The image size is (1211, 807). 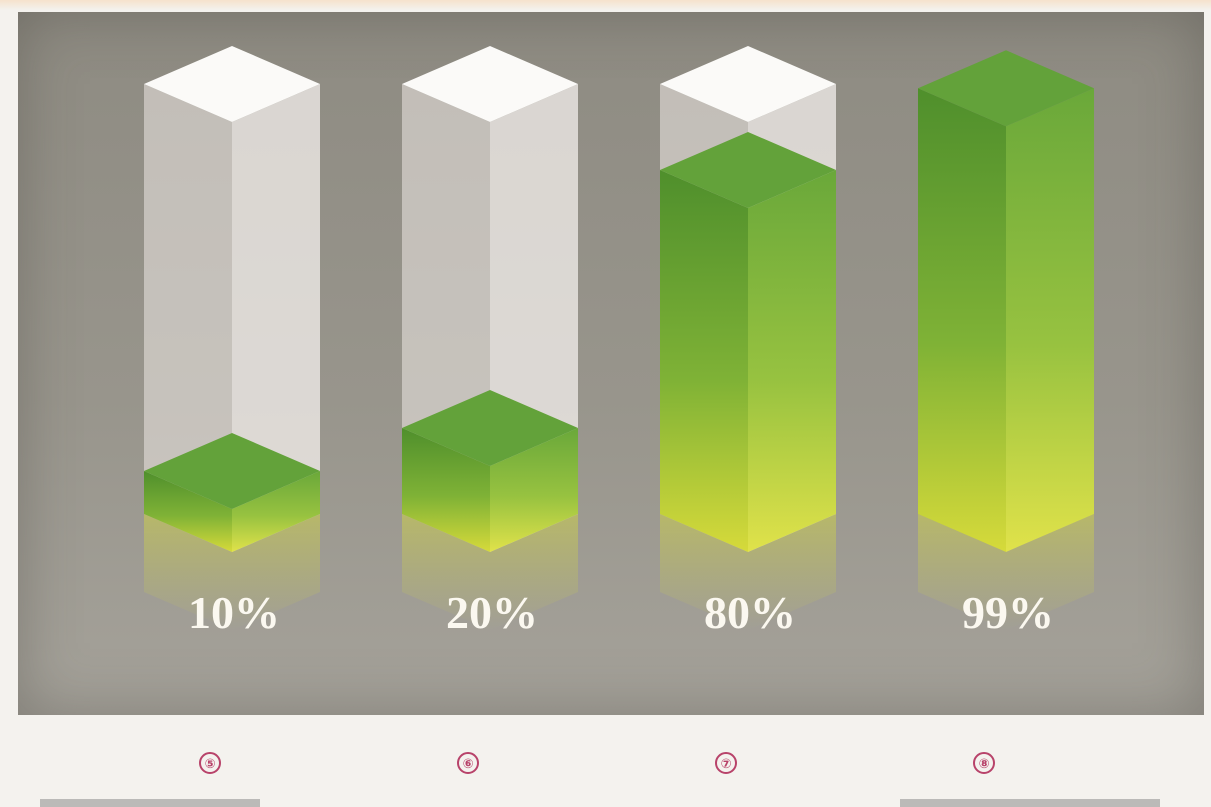 I want to click on category-marker-2: ⑥, so click(x=468, y=763).